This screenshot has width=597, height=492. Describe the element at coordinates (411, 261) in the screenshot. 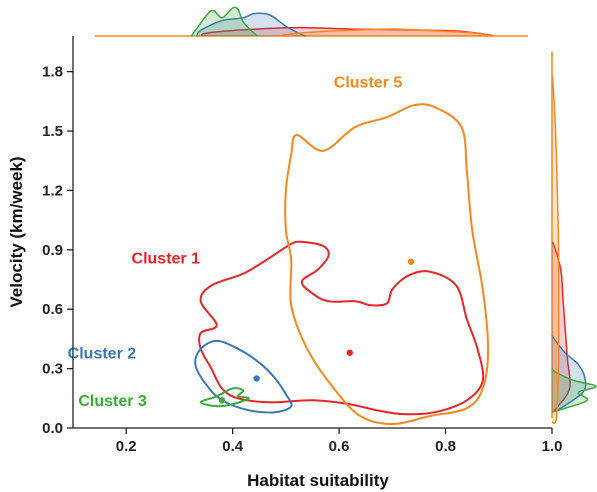

I see `cluster-5-centroid` at that location.